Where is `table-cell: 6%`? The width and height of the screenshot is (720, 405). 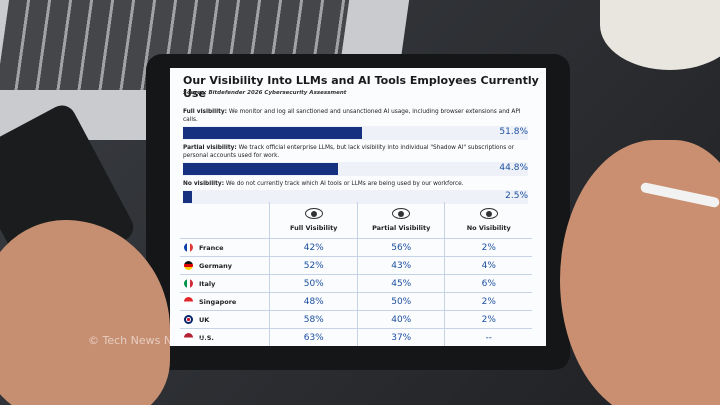
table-cell: 6% is located at coordinates (488, 283).